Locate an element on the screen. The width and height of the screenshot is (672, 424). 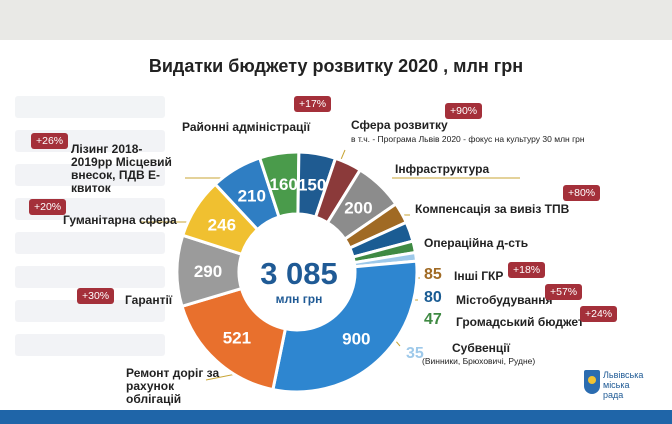
center-total-value: 3 085 is located at coordinates (299, 273).